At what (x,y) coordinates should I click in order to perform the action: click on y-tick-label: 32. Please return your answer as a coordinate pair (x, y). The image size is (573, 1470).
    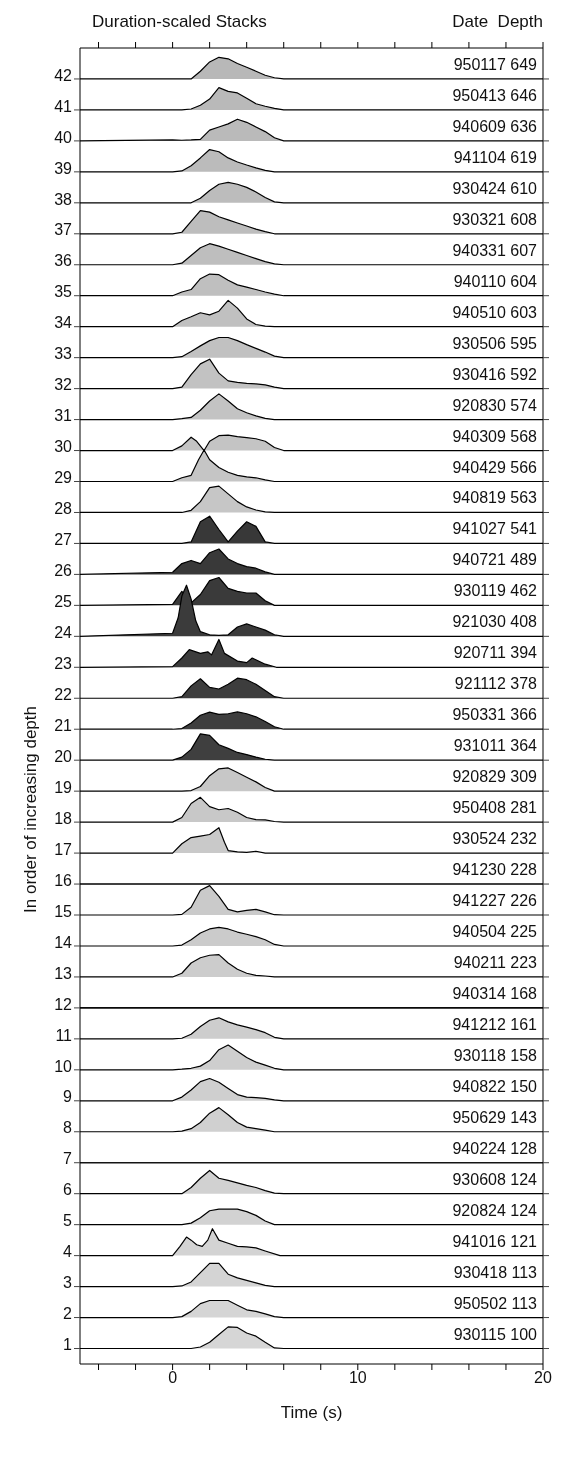
    Looking at the image, I should click on (63, 385).